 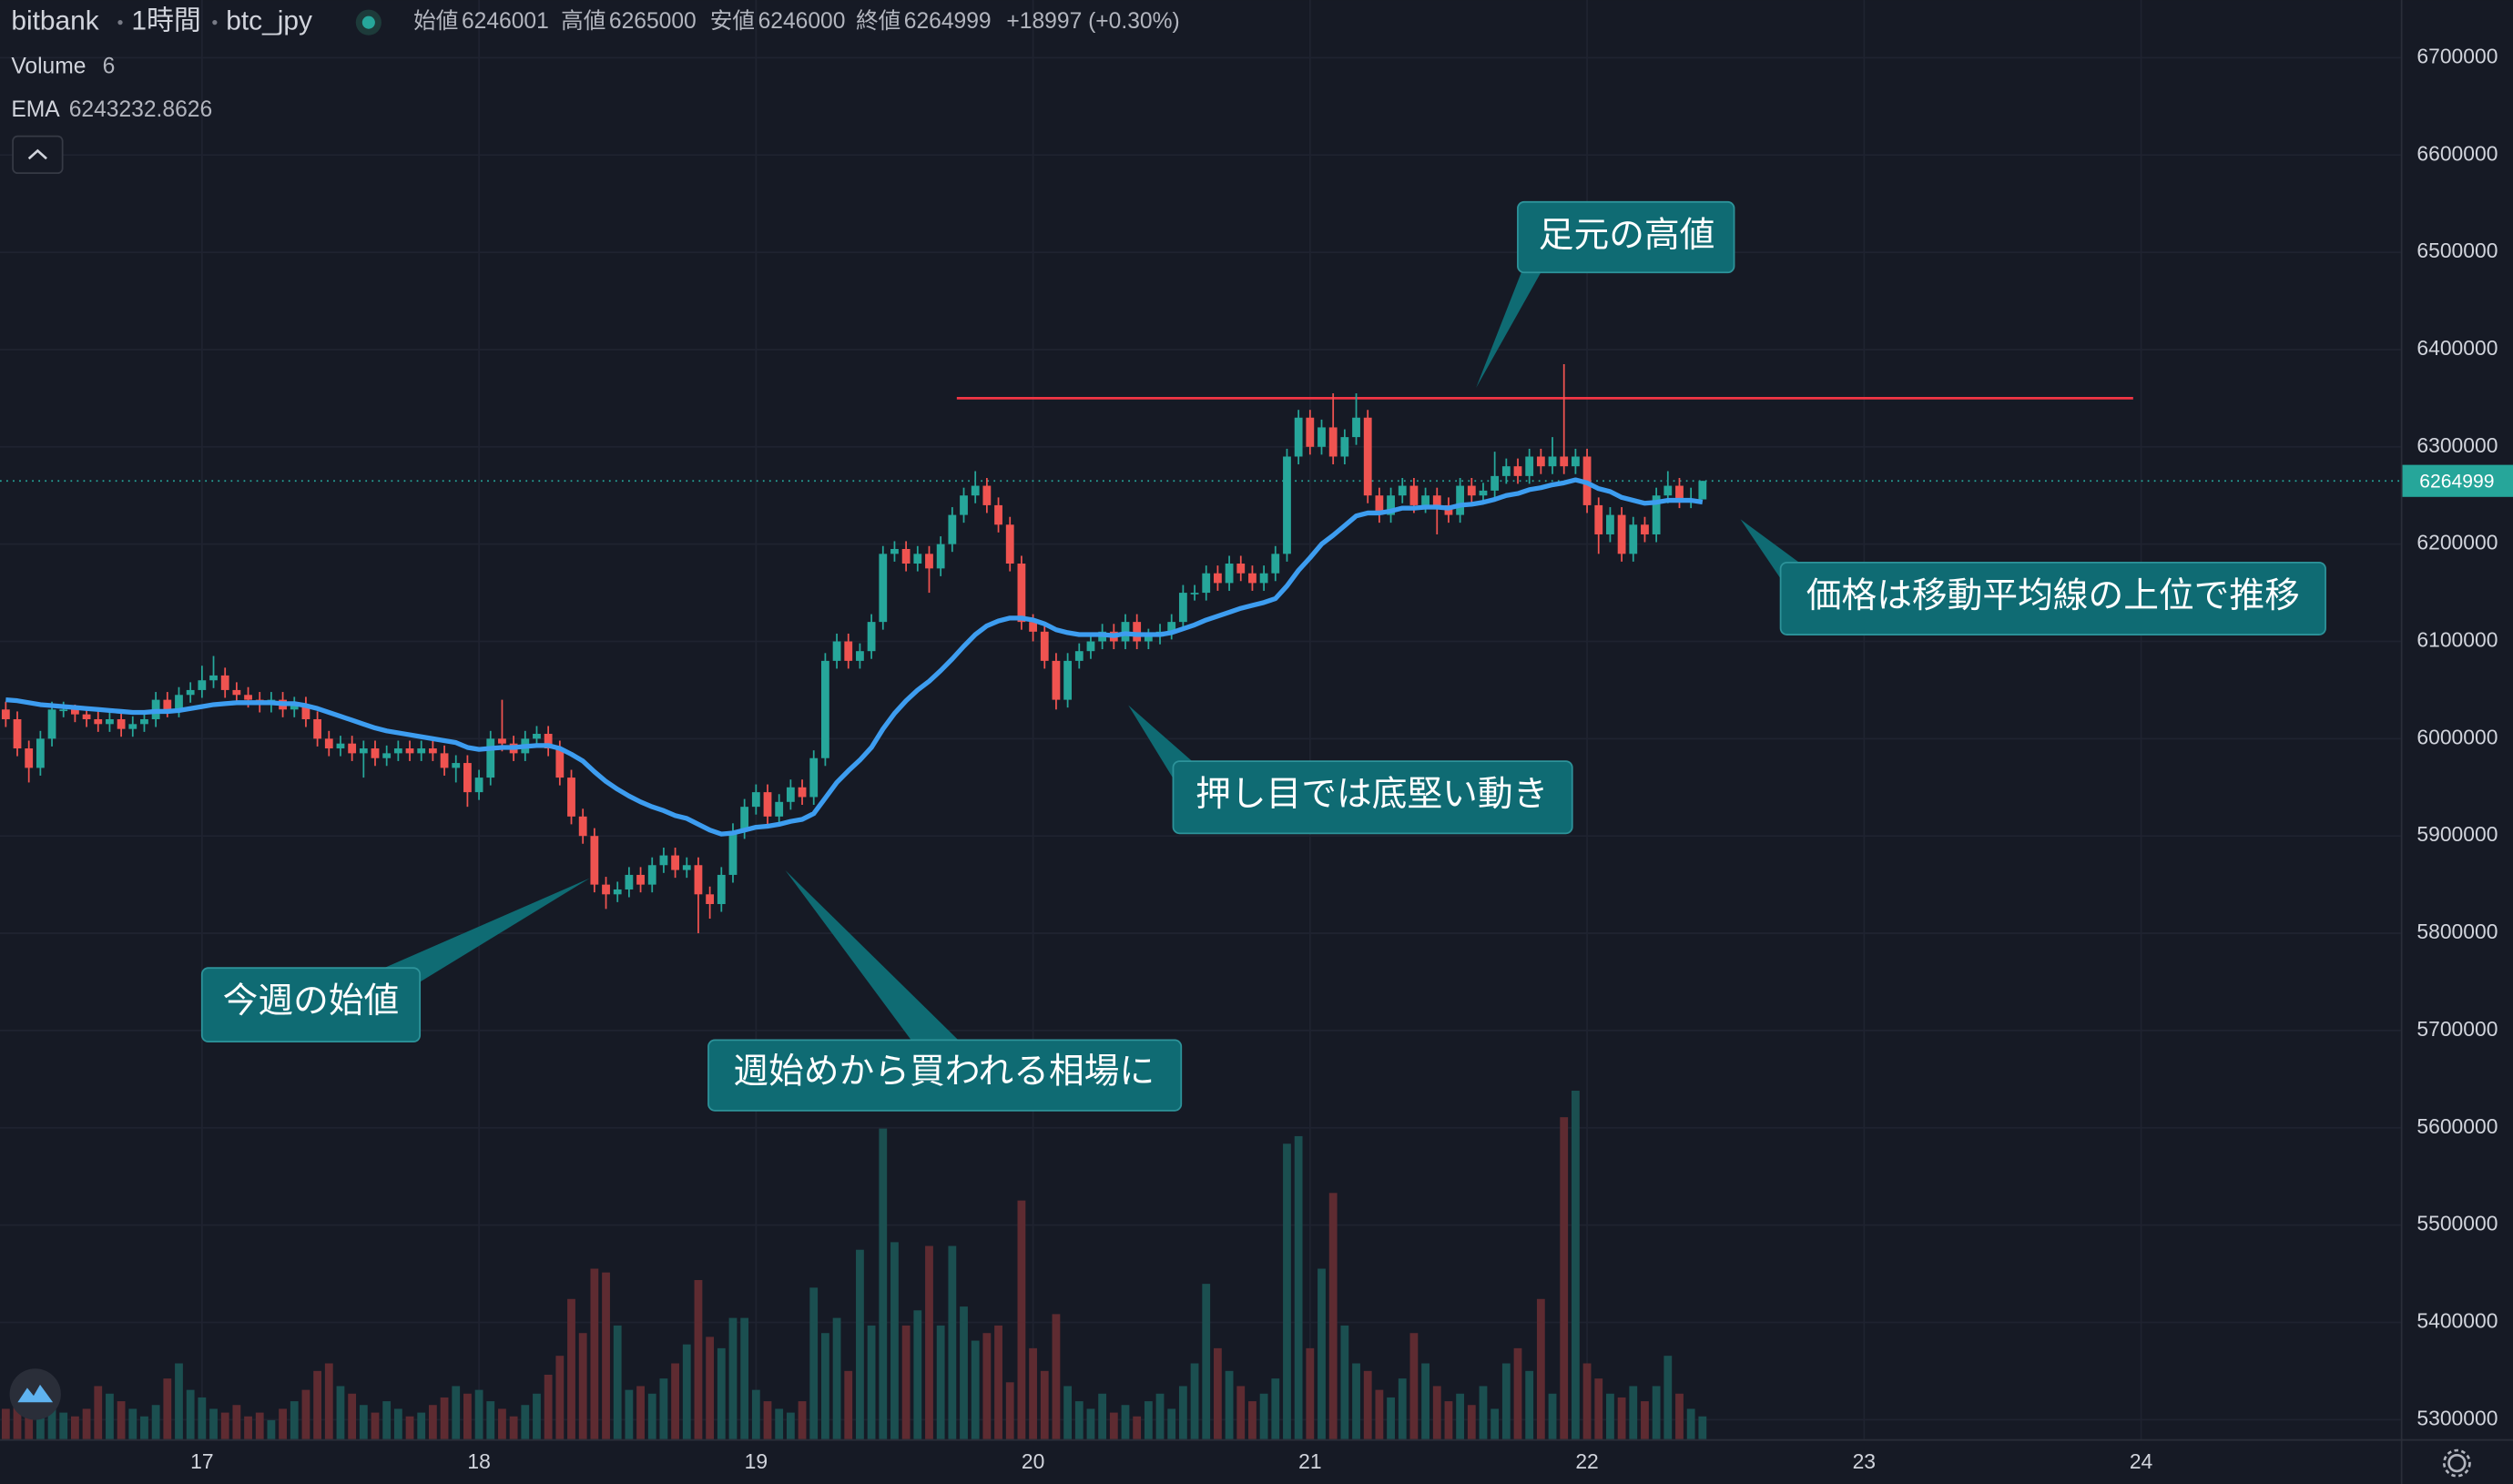 I want to click on y-tick-label: 5700000, so click(x=2457, y=1029).